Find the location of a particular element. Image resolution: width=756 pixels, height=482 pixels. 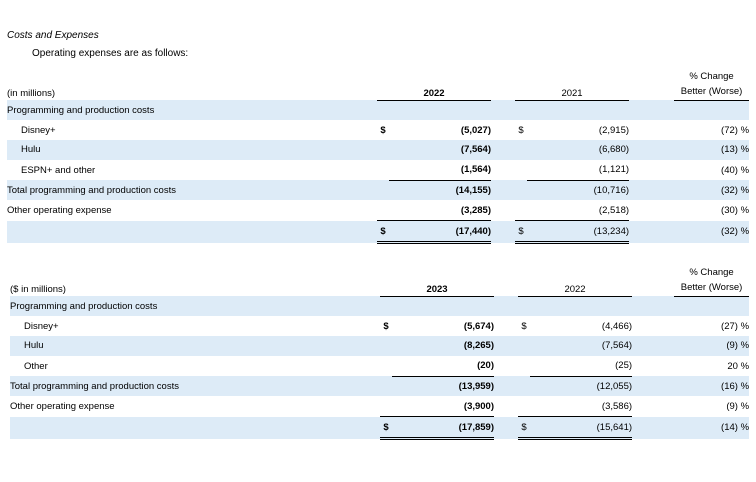

table-row: Disney+ $ (5,027) $ (2,915) (72) % is located at coordinates (378, 130).